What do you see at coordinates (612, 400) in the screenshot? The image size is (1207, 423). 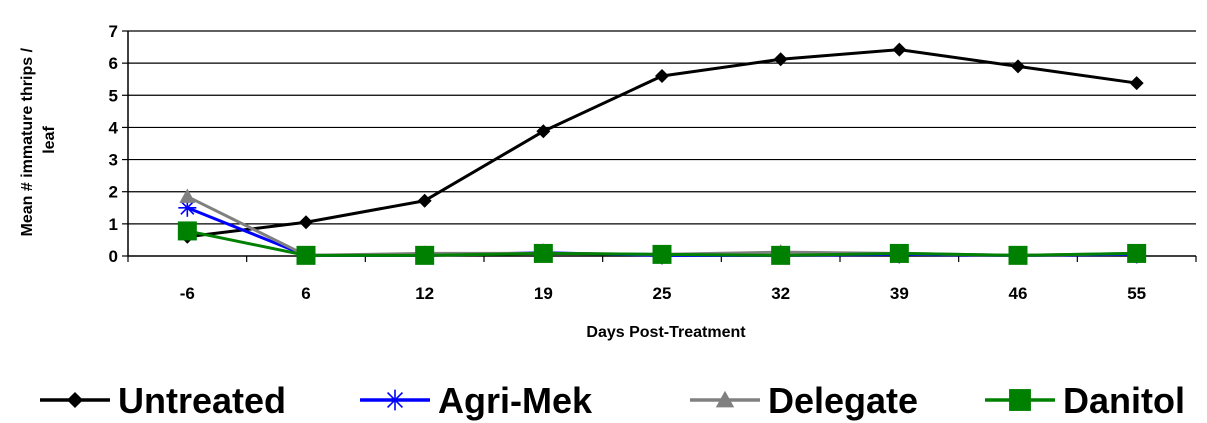 I see `legend: Untreated Agri-Mek Delegate Danitol` at bounding box center [612, 400].